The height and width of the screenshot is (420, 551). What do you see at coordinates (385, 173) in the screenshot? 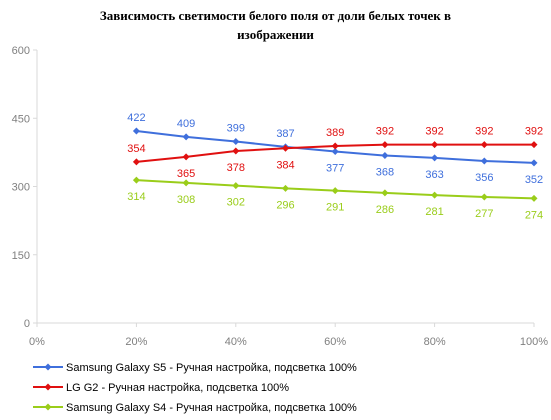
I see `series-1-data-label: 368` at bounding box center [385, 173].